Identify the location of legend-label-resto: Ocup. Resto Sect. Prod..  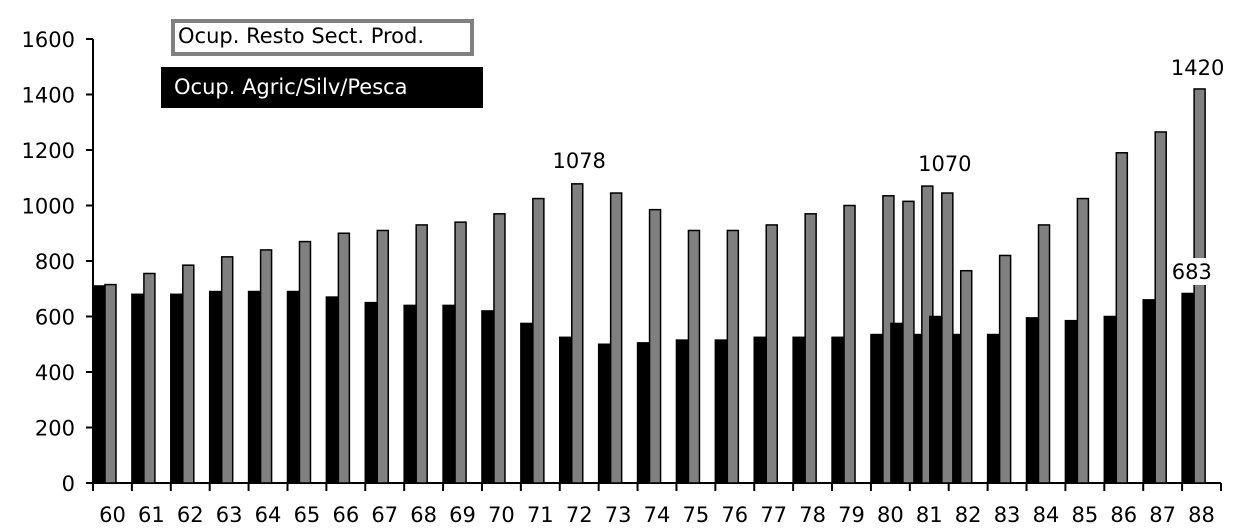
(322, 37).